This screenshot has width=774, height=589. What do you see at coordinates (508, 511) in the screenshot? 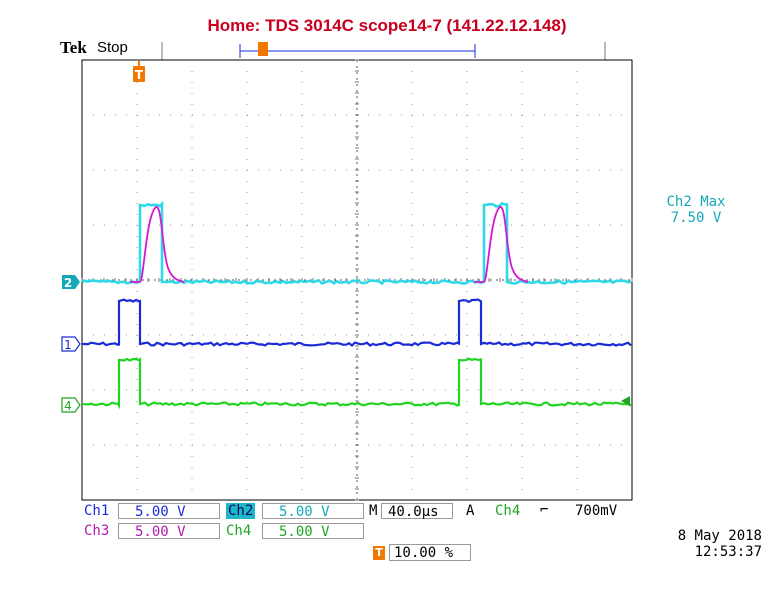
I see `trigger-source: Ch4` at bounding box center [508, 511].